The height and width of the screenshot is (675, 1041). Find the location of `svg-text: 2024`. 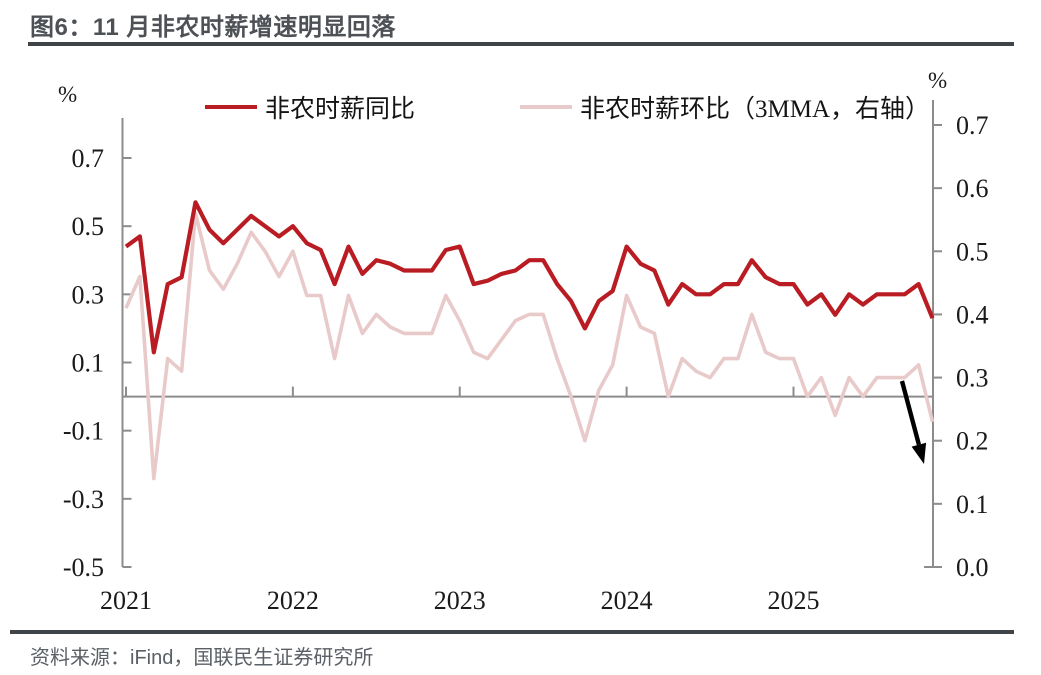

svg-text: 2024 is located at coordinates (627, 600).